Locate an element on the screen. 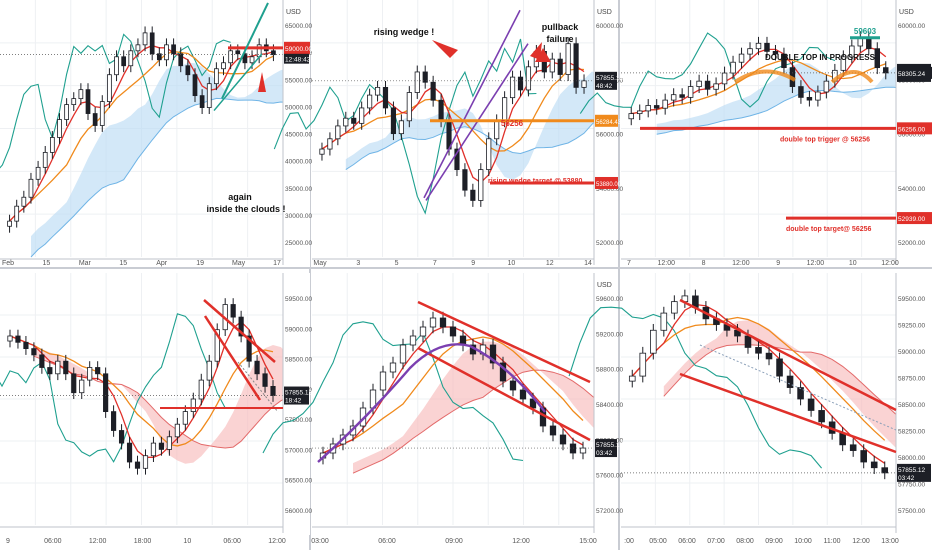  price-tick-label: 57500.00 is located at coordinates (911, 511).